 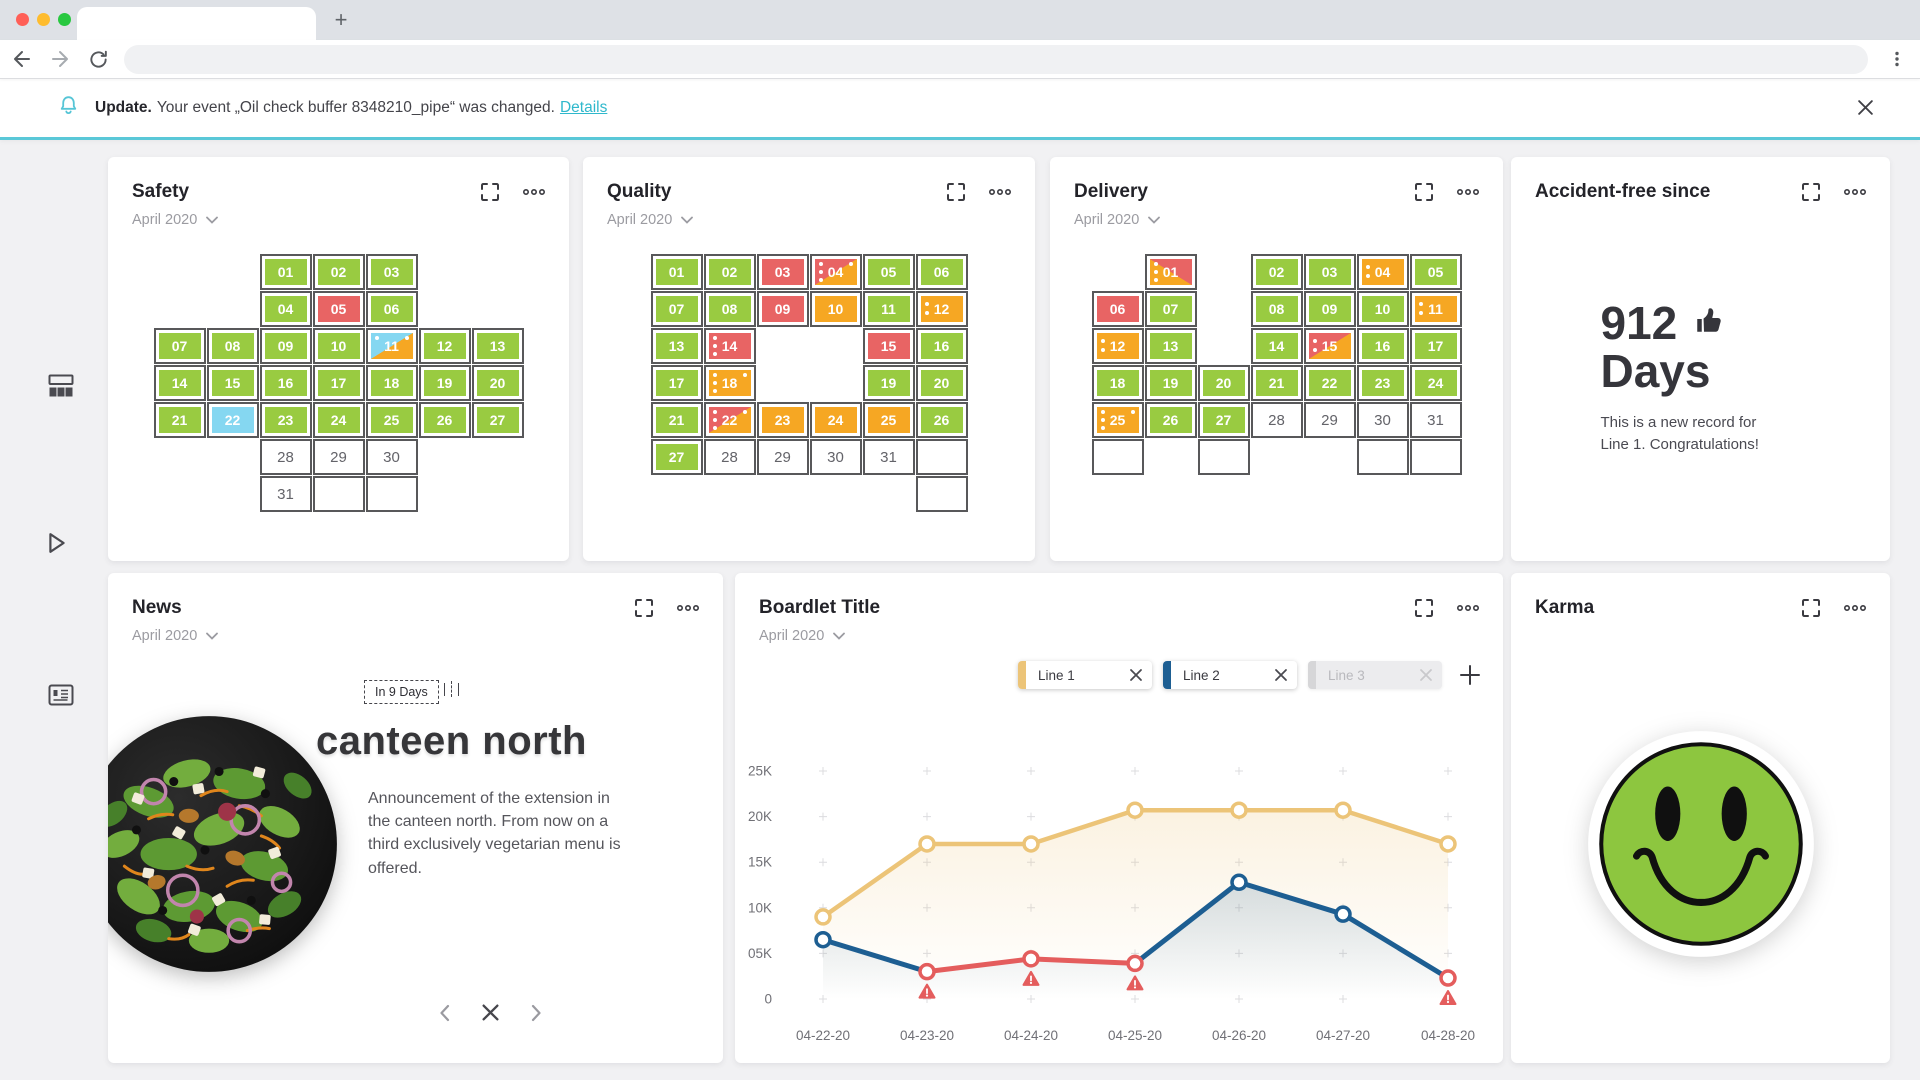 I want to click on legend-chip: Line 3, so click(x=1375, y=675).